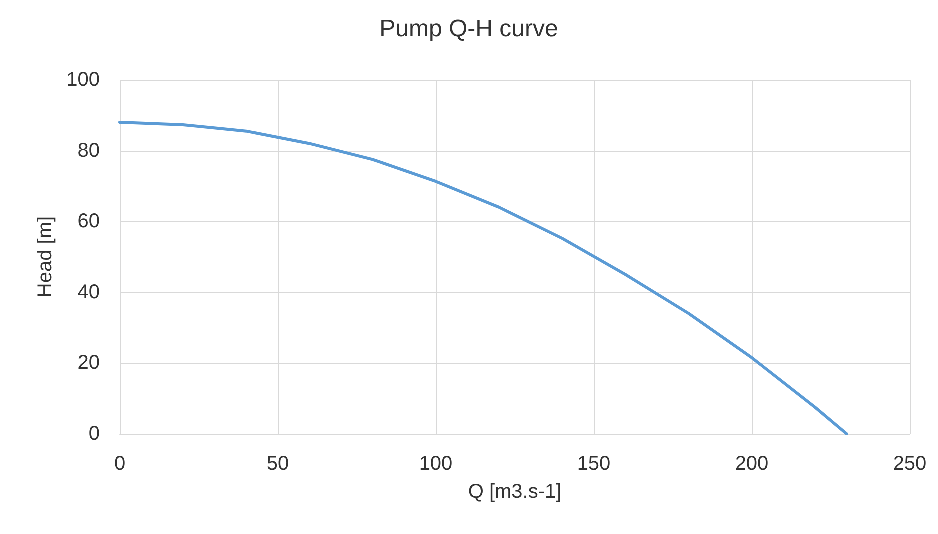  What do you see at coordinates (94, 434) in the screenshot?
I see `y-tick-label: 0` at bounding box center [94, 434].